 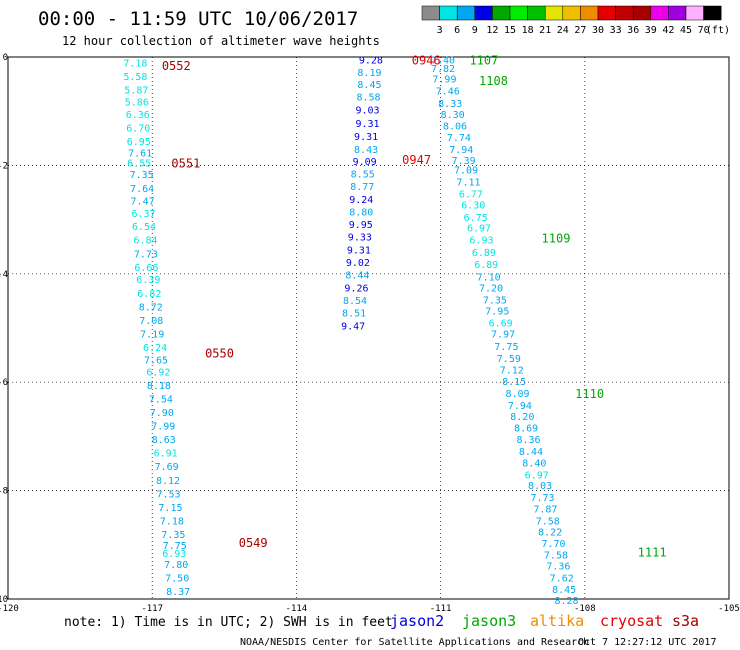 What do you see at coordinates (144, 227) in the screenshot?
I see `wave-height-value: 6.54` at bounding box center [144, 227].